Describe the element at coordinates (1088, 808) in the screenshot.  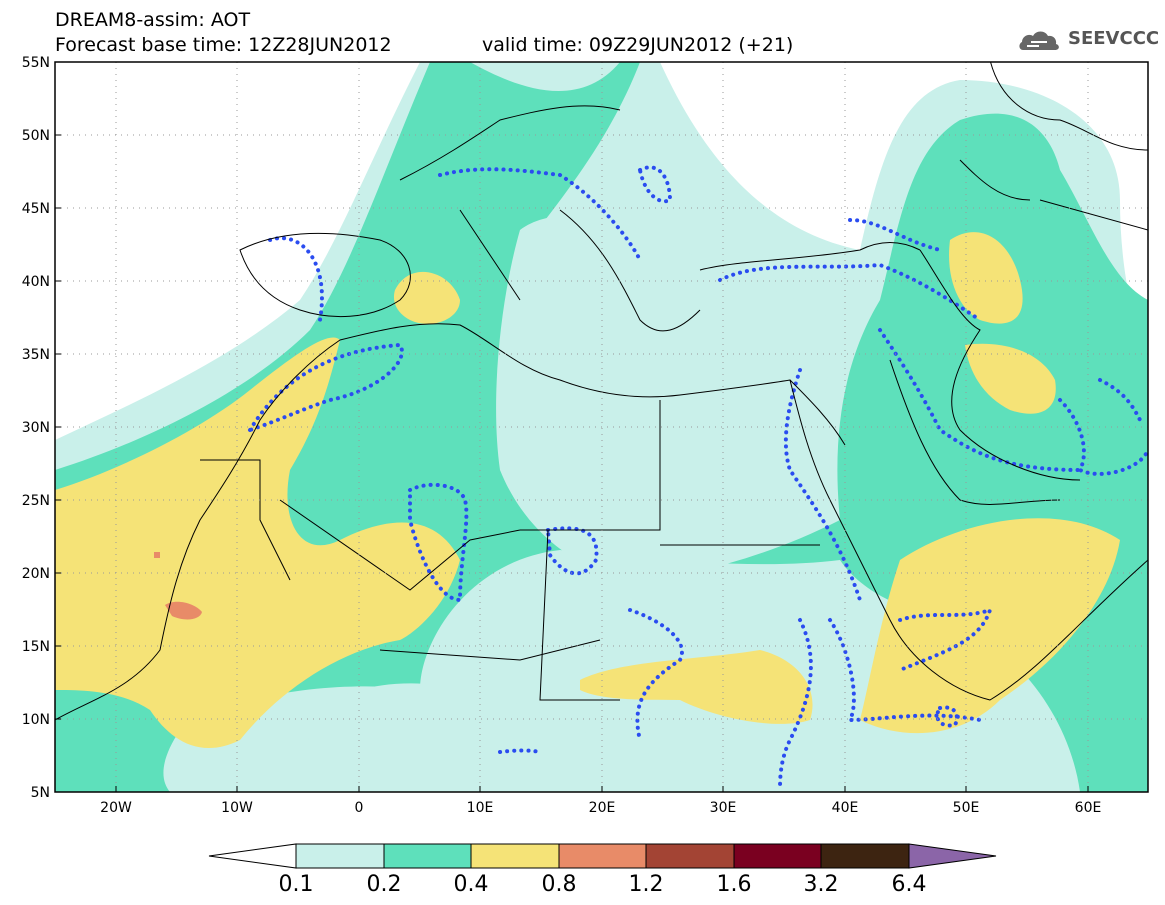
I see `lon-label: 60E` at that location.